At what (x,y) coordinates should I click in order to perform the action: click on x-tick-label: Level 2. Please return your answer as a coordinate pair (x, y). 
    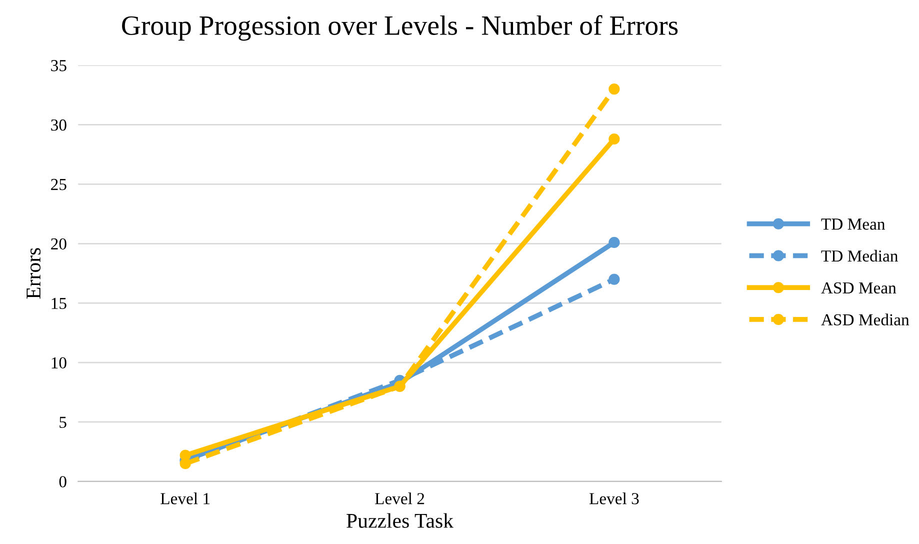
    Looking at the image, I should click on (399, 498).